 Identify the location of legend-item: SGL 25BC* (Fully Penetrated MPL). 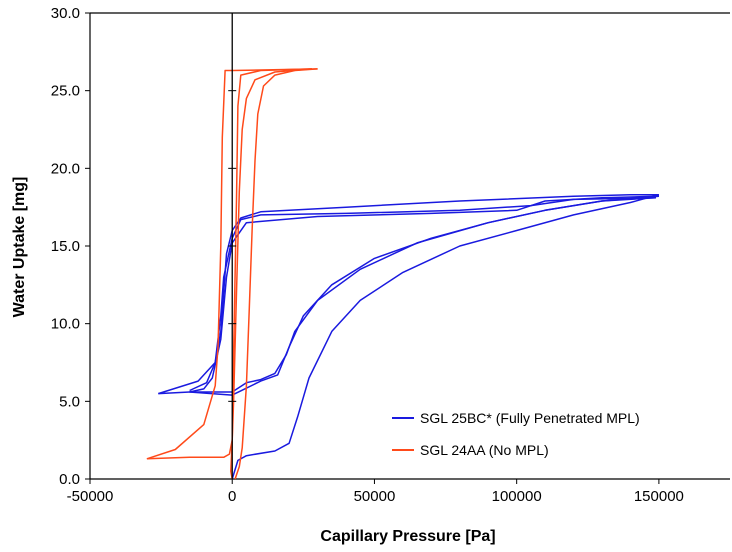
(516, 418).